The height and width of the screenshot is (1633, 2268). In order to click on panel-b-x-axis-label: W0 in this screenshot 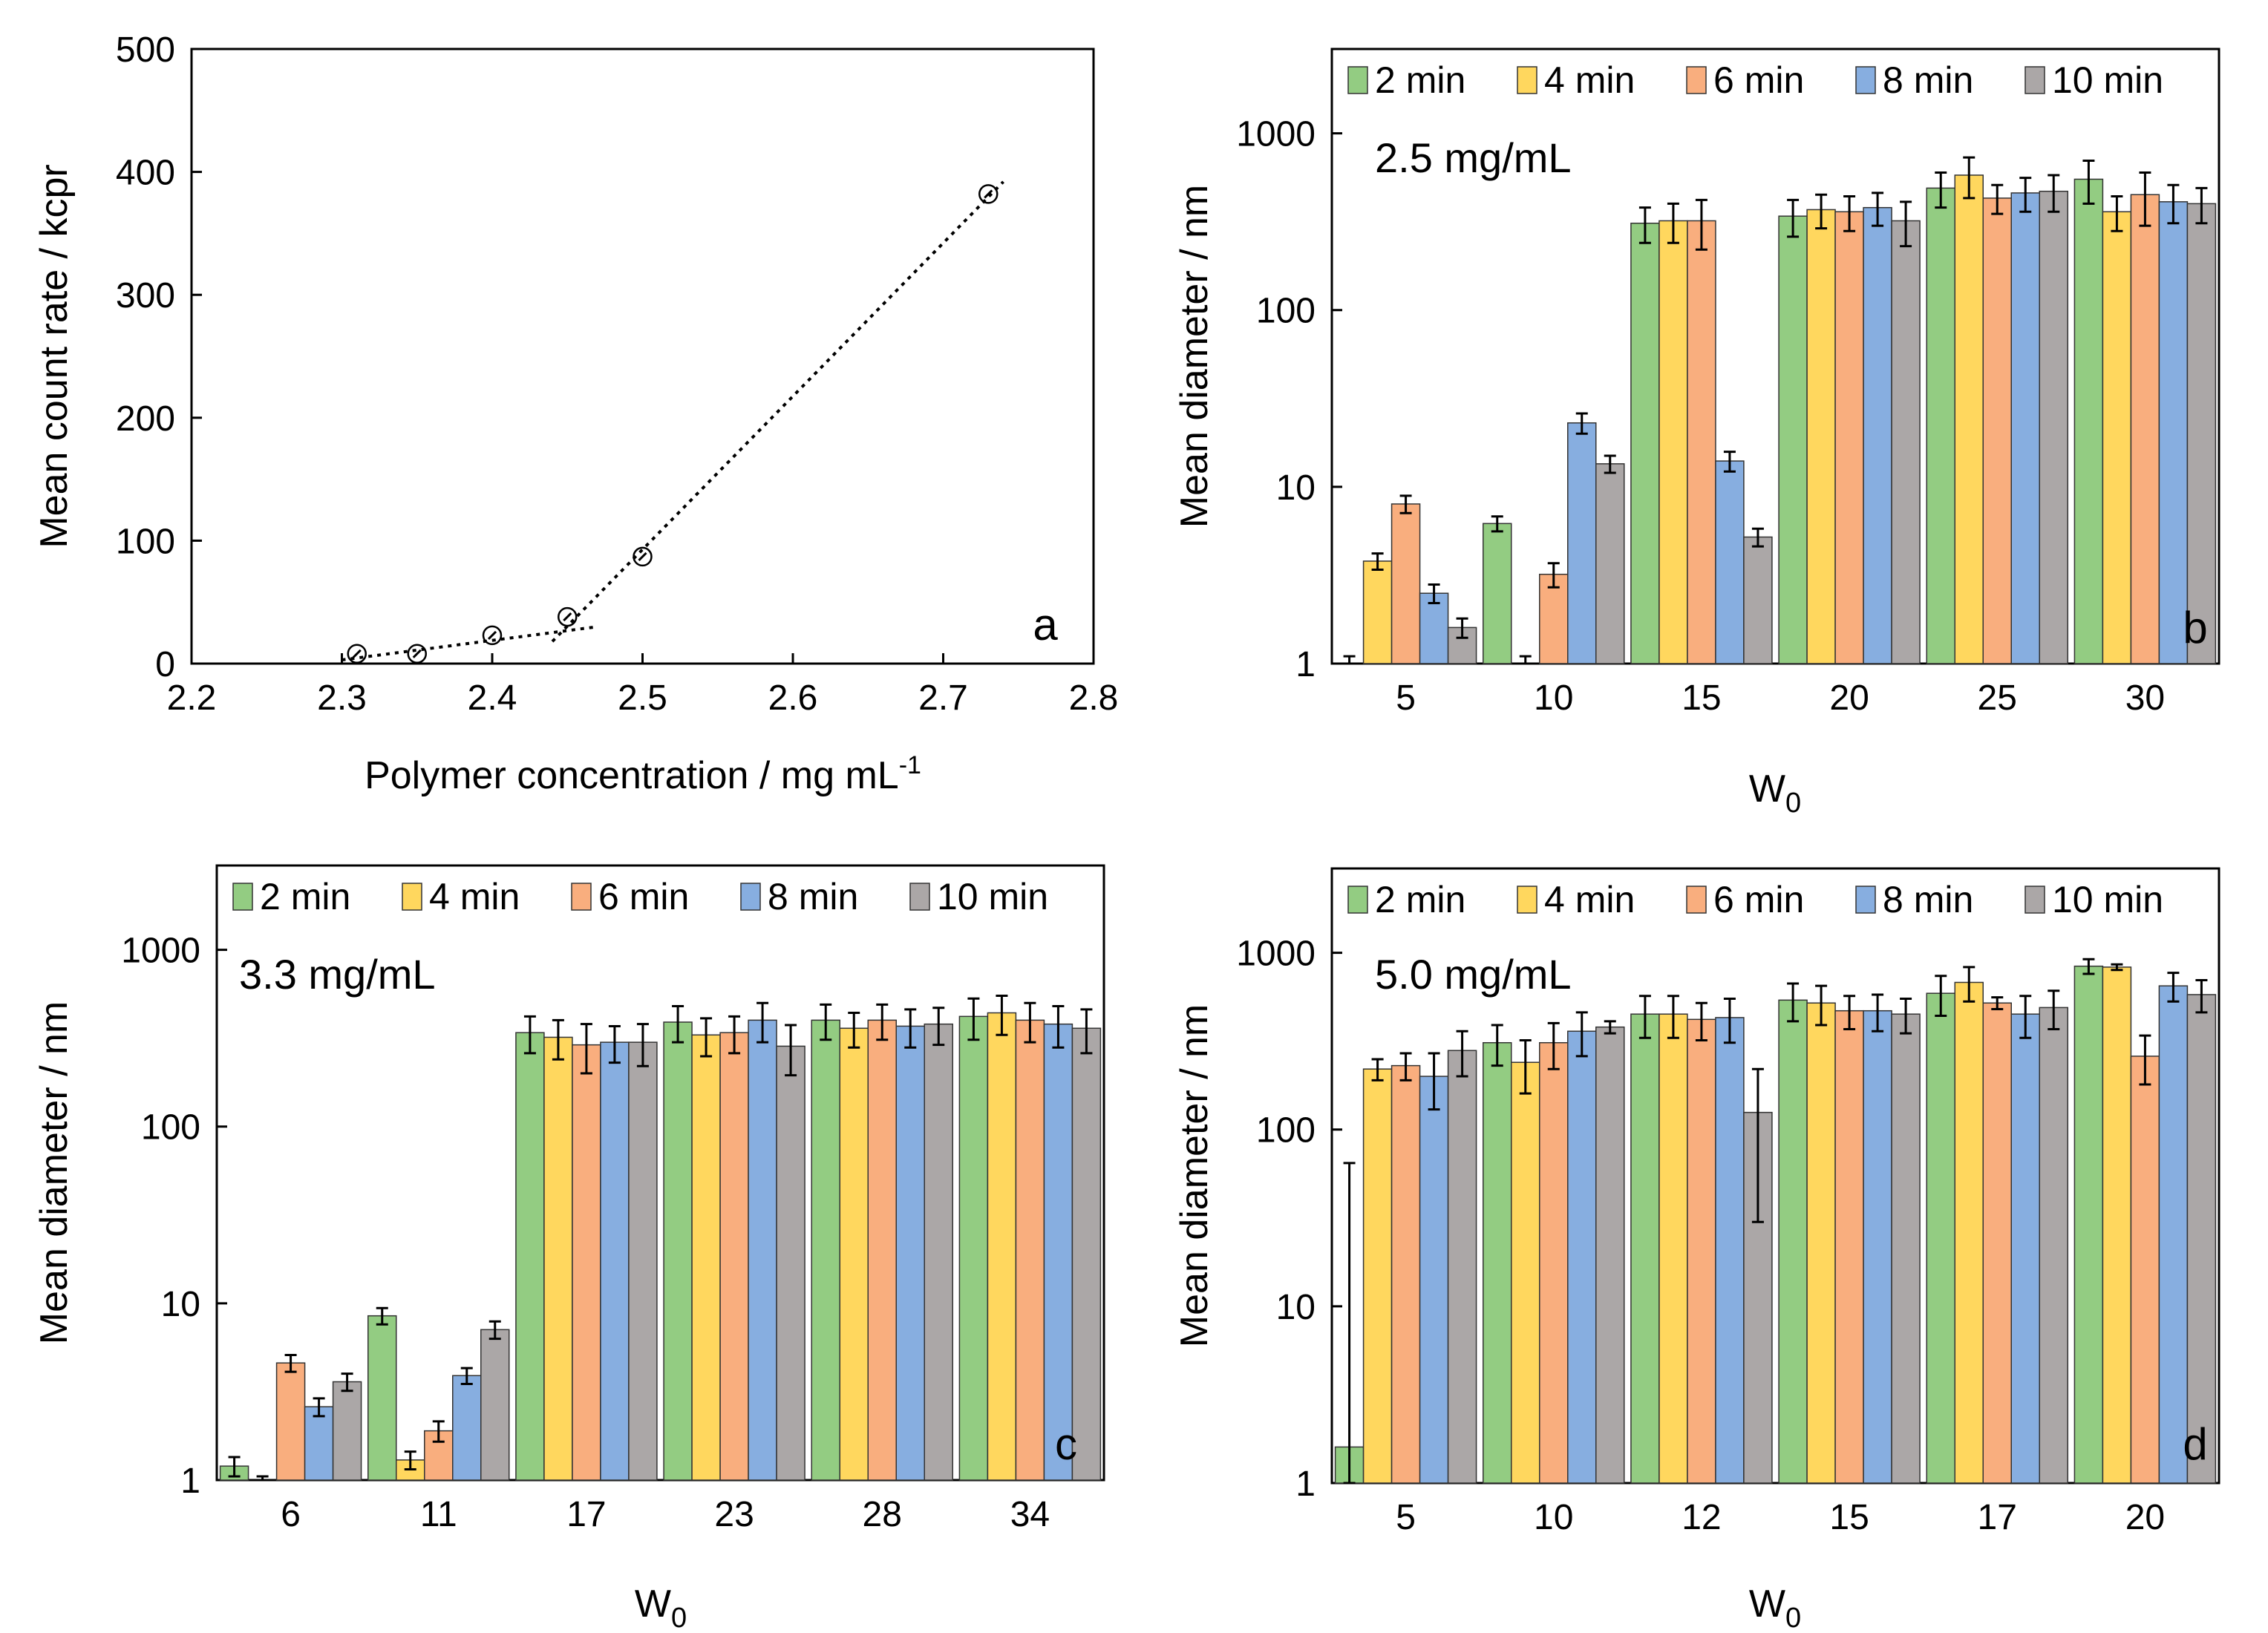, I will do `click(1775, 794)`.